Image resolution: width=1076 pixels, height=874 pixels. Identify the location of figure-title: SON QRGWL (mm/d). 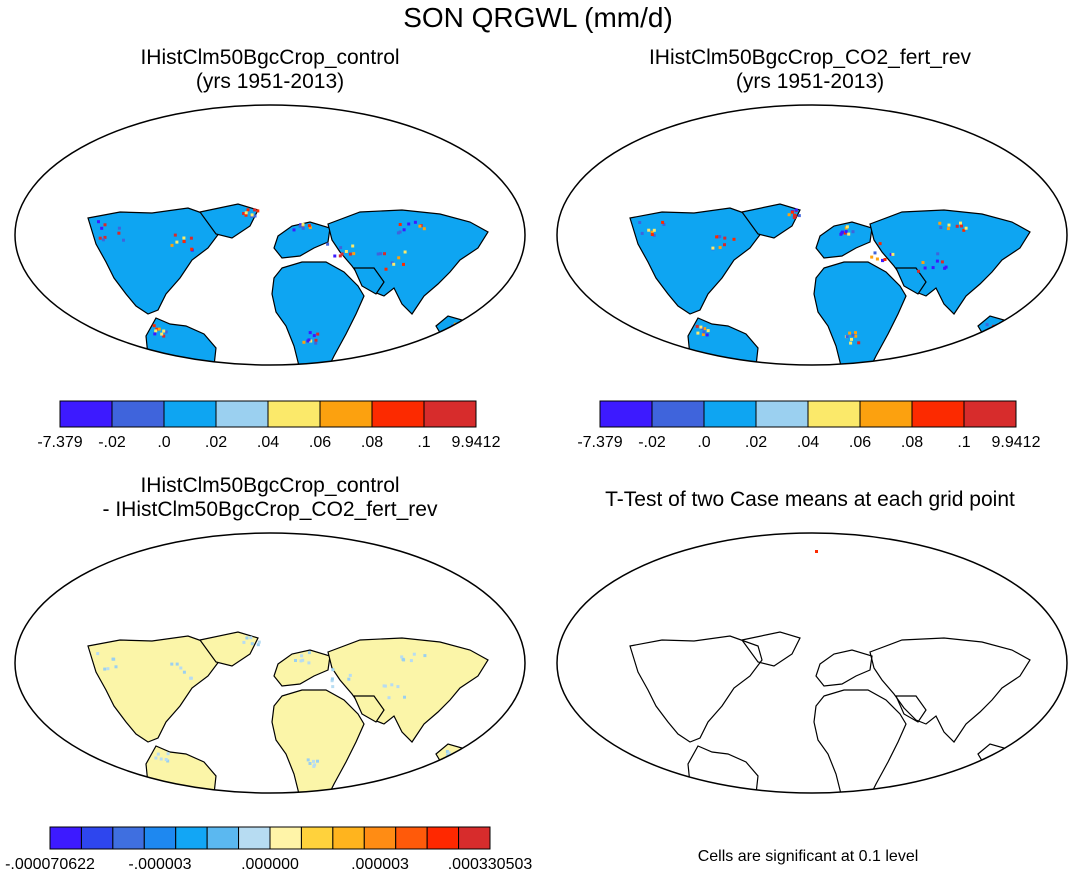
(538, 17).